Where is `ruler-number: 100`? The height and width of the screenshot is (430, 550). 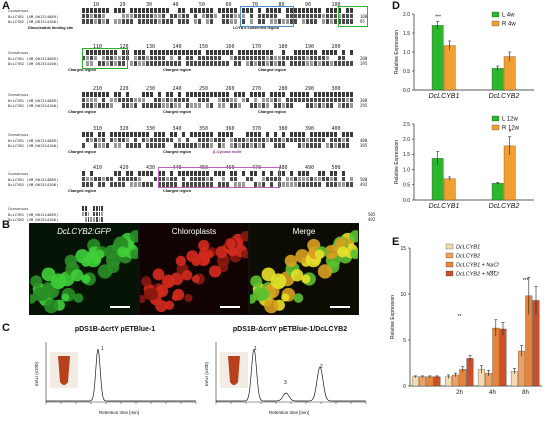
ruler-number: 100 is located at coordinates (336, 5).